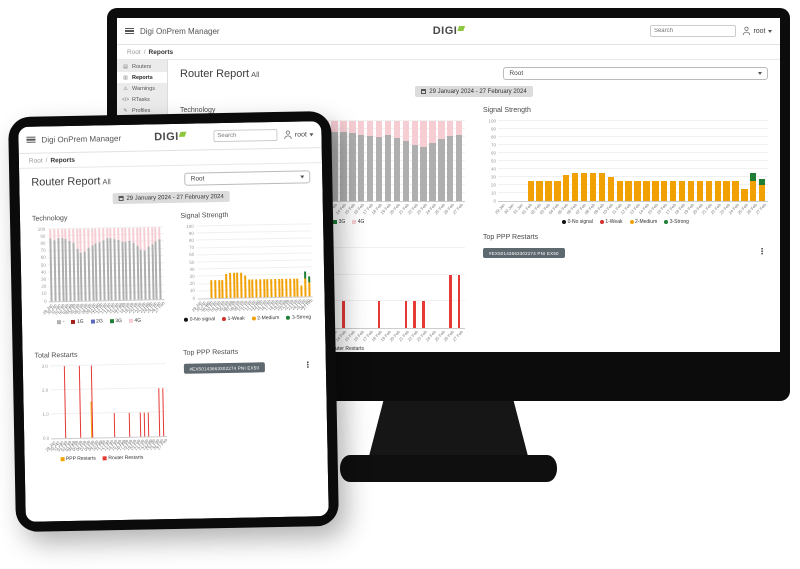 Image resolution: width=800 pixels, height=569 pixels. What do you see at coordinates (45, 390) in the screenshot?
I see `y-tick-label: 2.0` at bounding box center [45, 390].